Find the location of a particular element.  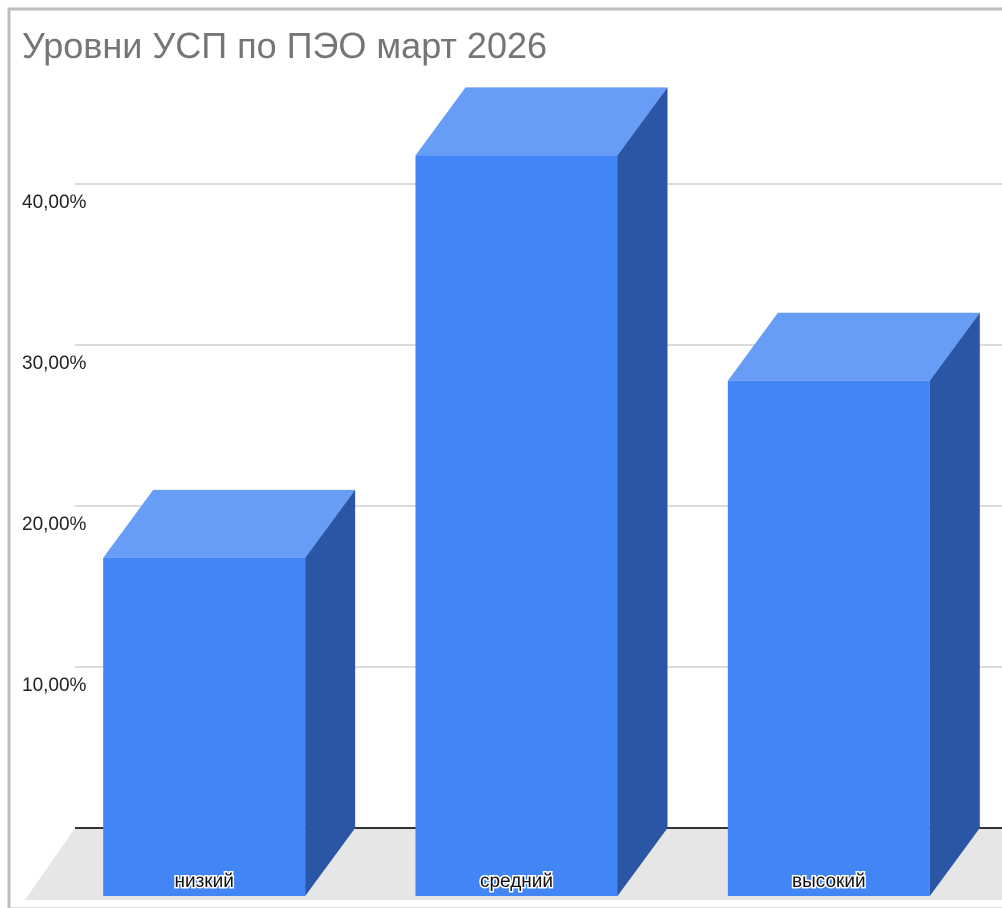

y-tick-label: 40,00% is located at coordinates (54, 202).